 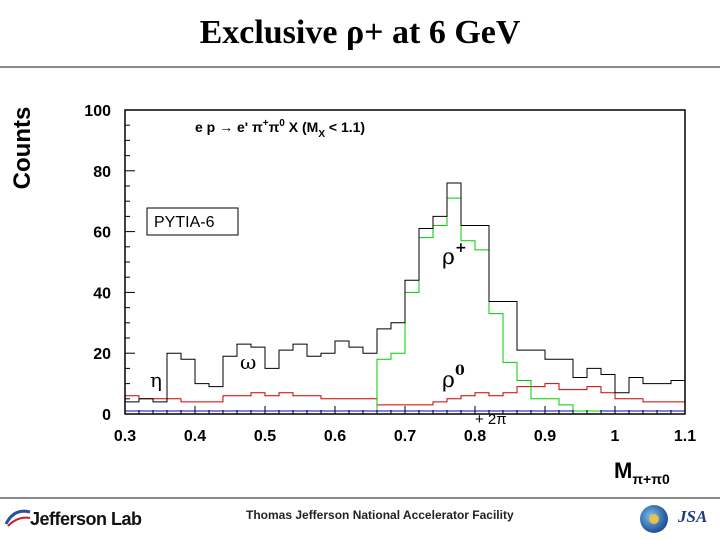 I want to click on omega-label: ω, so click(x=248, y=362).